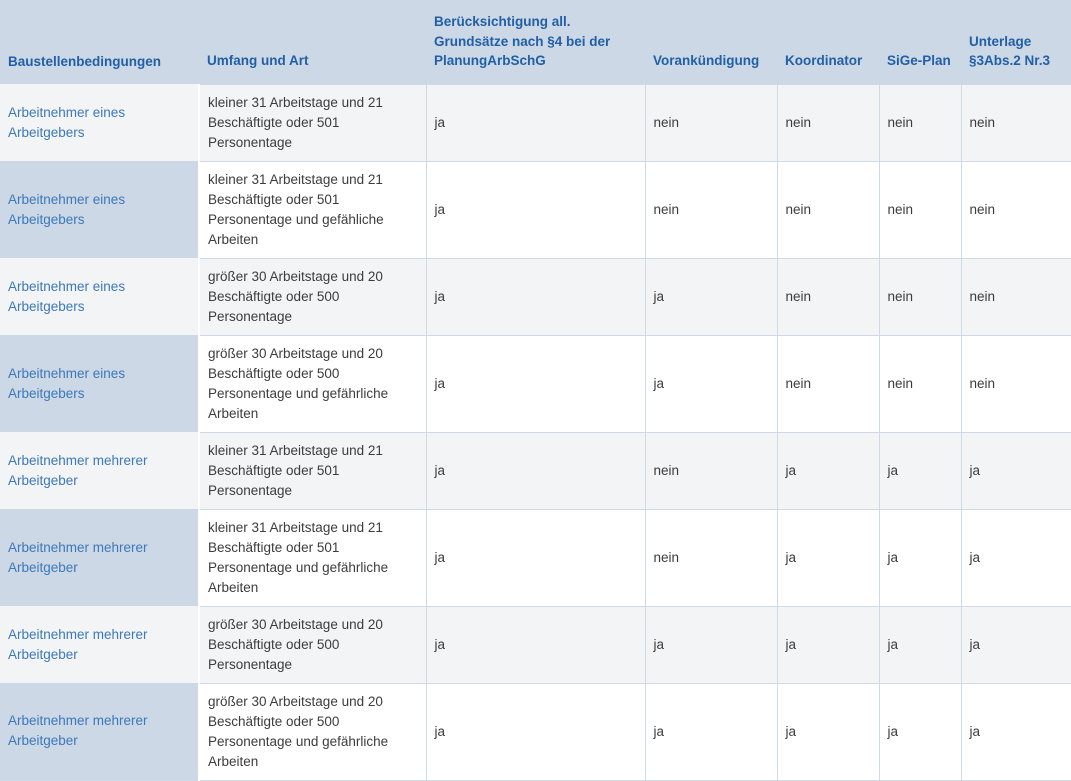 The image size is (1071, 781). Describe the element at coordinates (920, 42) in the screenshot. I see `column-header-sige-plan: SiGe-Plan` at that location.